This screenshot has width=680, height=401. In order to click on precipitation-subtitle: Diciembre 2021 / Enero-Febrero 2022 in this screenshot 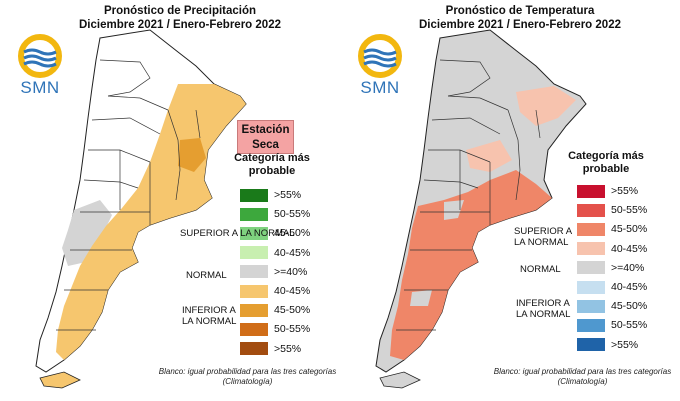, I will do `click(180, 25)`.